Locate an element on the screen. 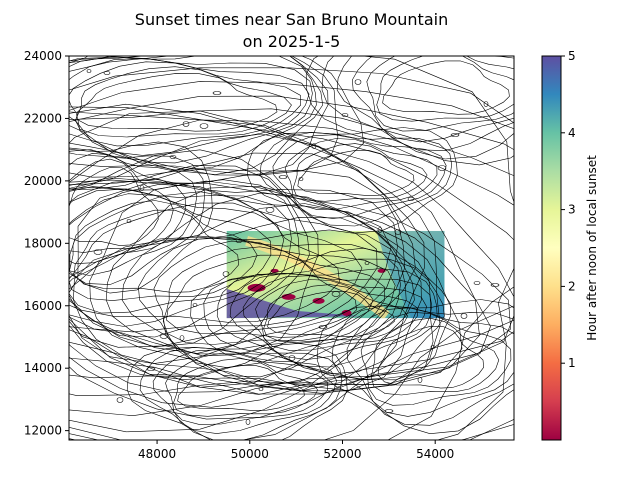  colorbar-gradient is located at coordinates (551, 248).